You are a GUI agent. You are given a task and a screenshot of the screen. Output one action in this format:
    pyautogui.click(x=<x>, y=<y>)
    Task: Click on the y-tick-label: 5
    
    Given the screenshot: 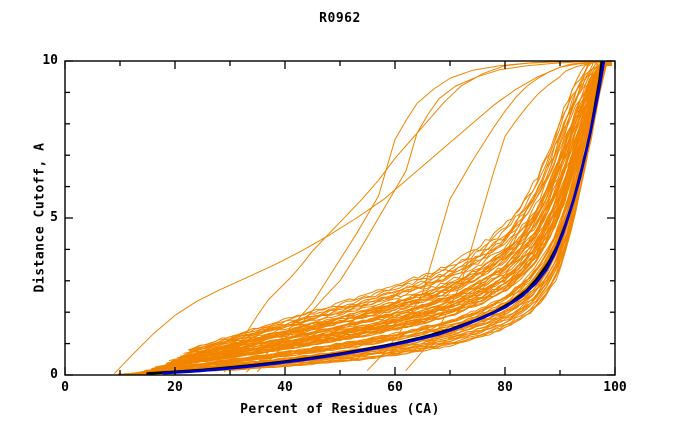 What is the action you would take?
    pyautogui.click(x=54, y=217)
    